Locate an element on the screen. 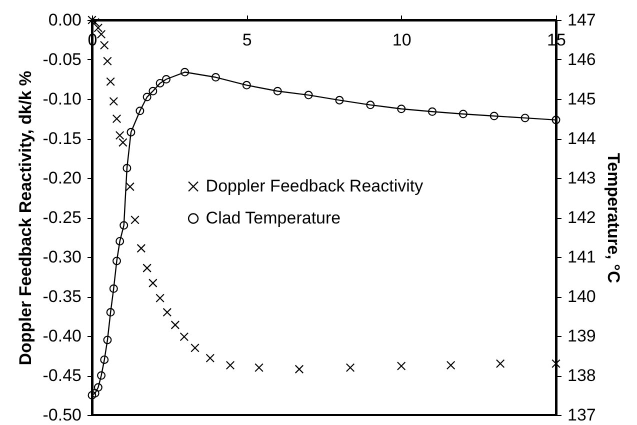 The height and width of the screenshot is (425, 637). y2-tick-label: 140 is located at coordinates (582, 296).